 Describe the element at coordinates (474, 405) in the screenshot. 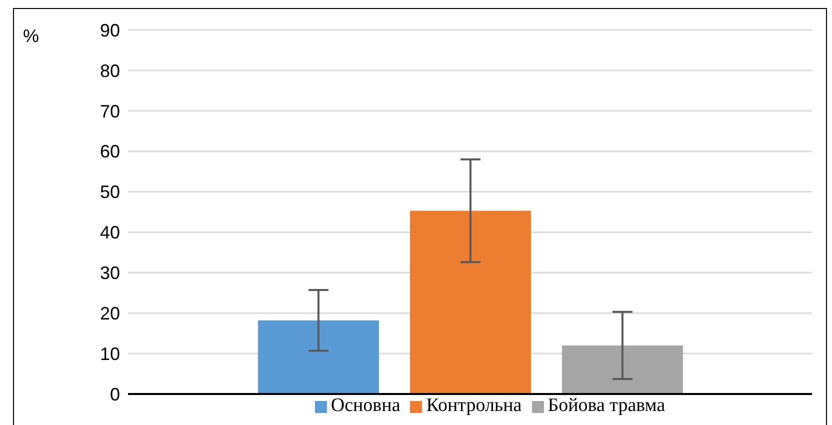

I see `legend-label: Контрольна` at that location.